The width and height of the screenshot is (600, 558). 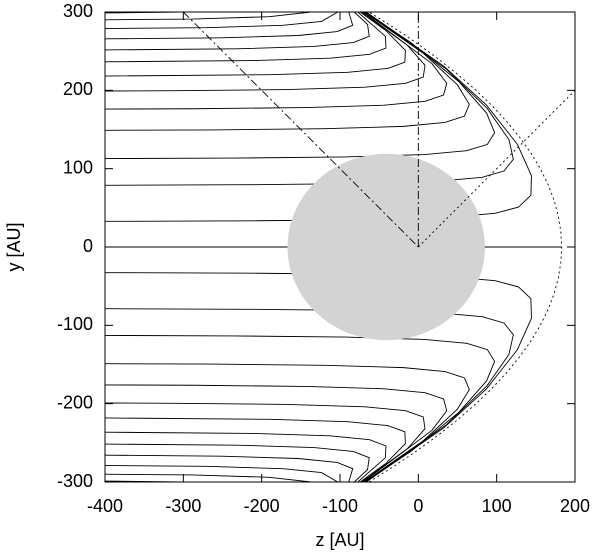 What do you see at coordinates (183, 506) in the screenshot?
I see `x-tick-label: -300` at bounding box center [183, 506].